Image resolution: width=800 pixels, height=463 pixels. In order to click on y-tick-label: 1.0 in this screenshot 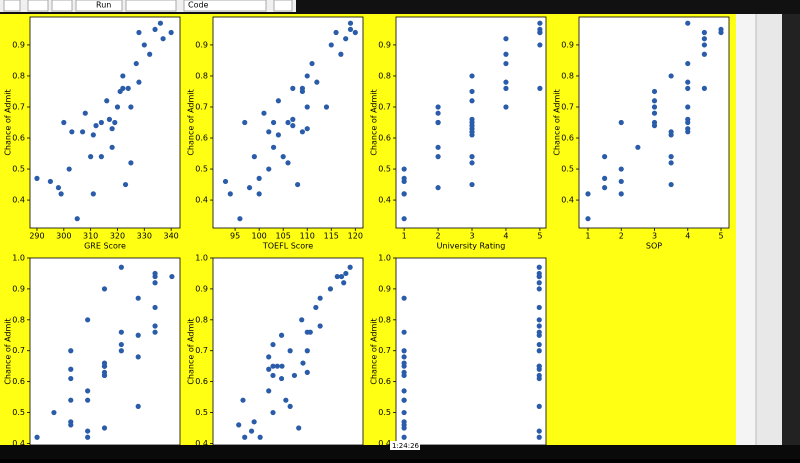, I will do `click(384, 258)`.